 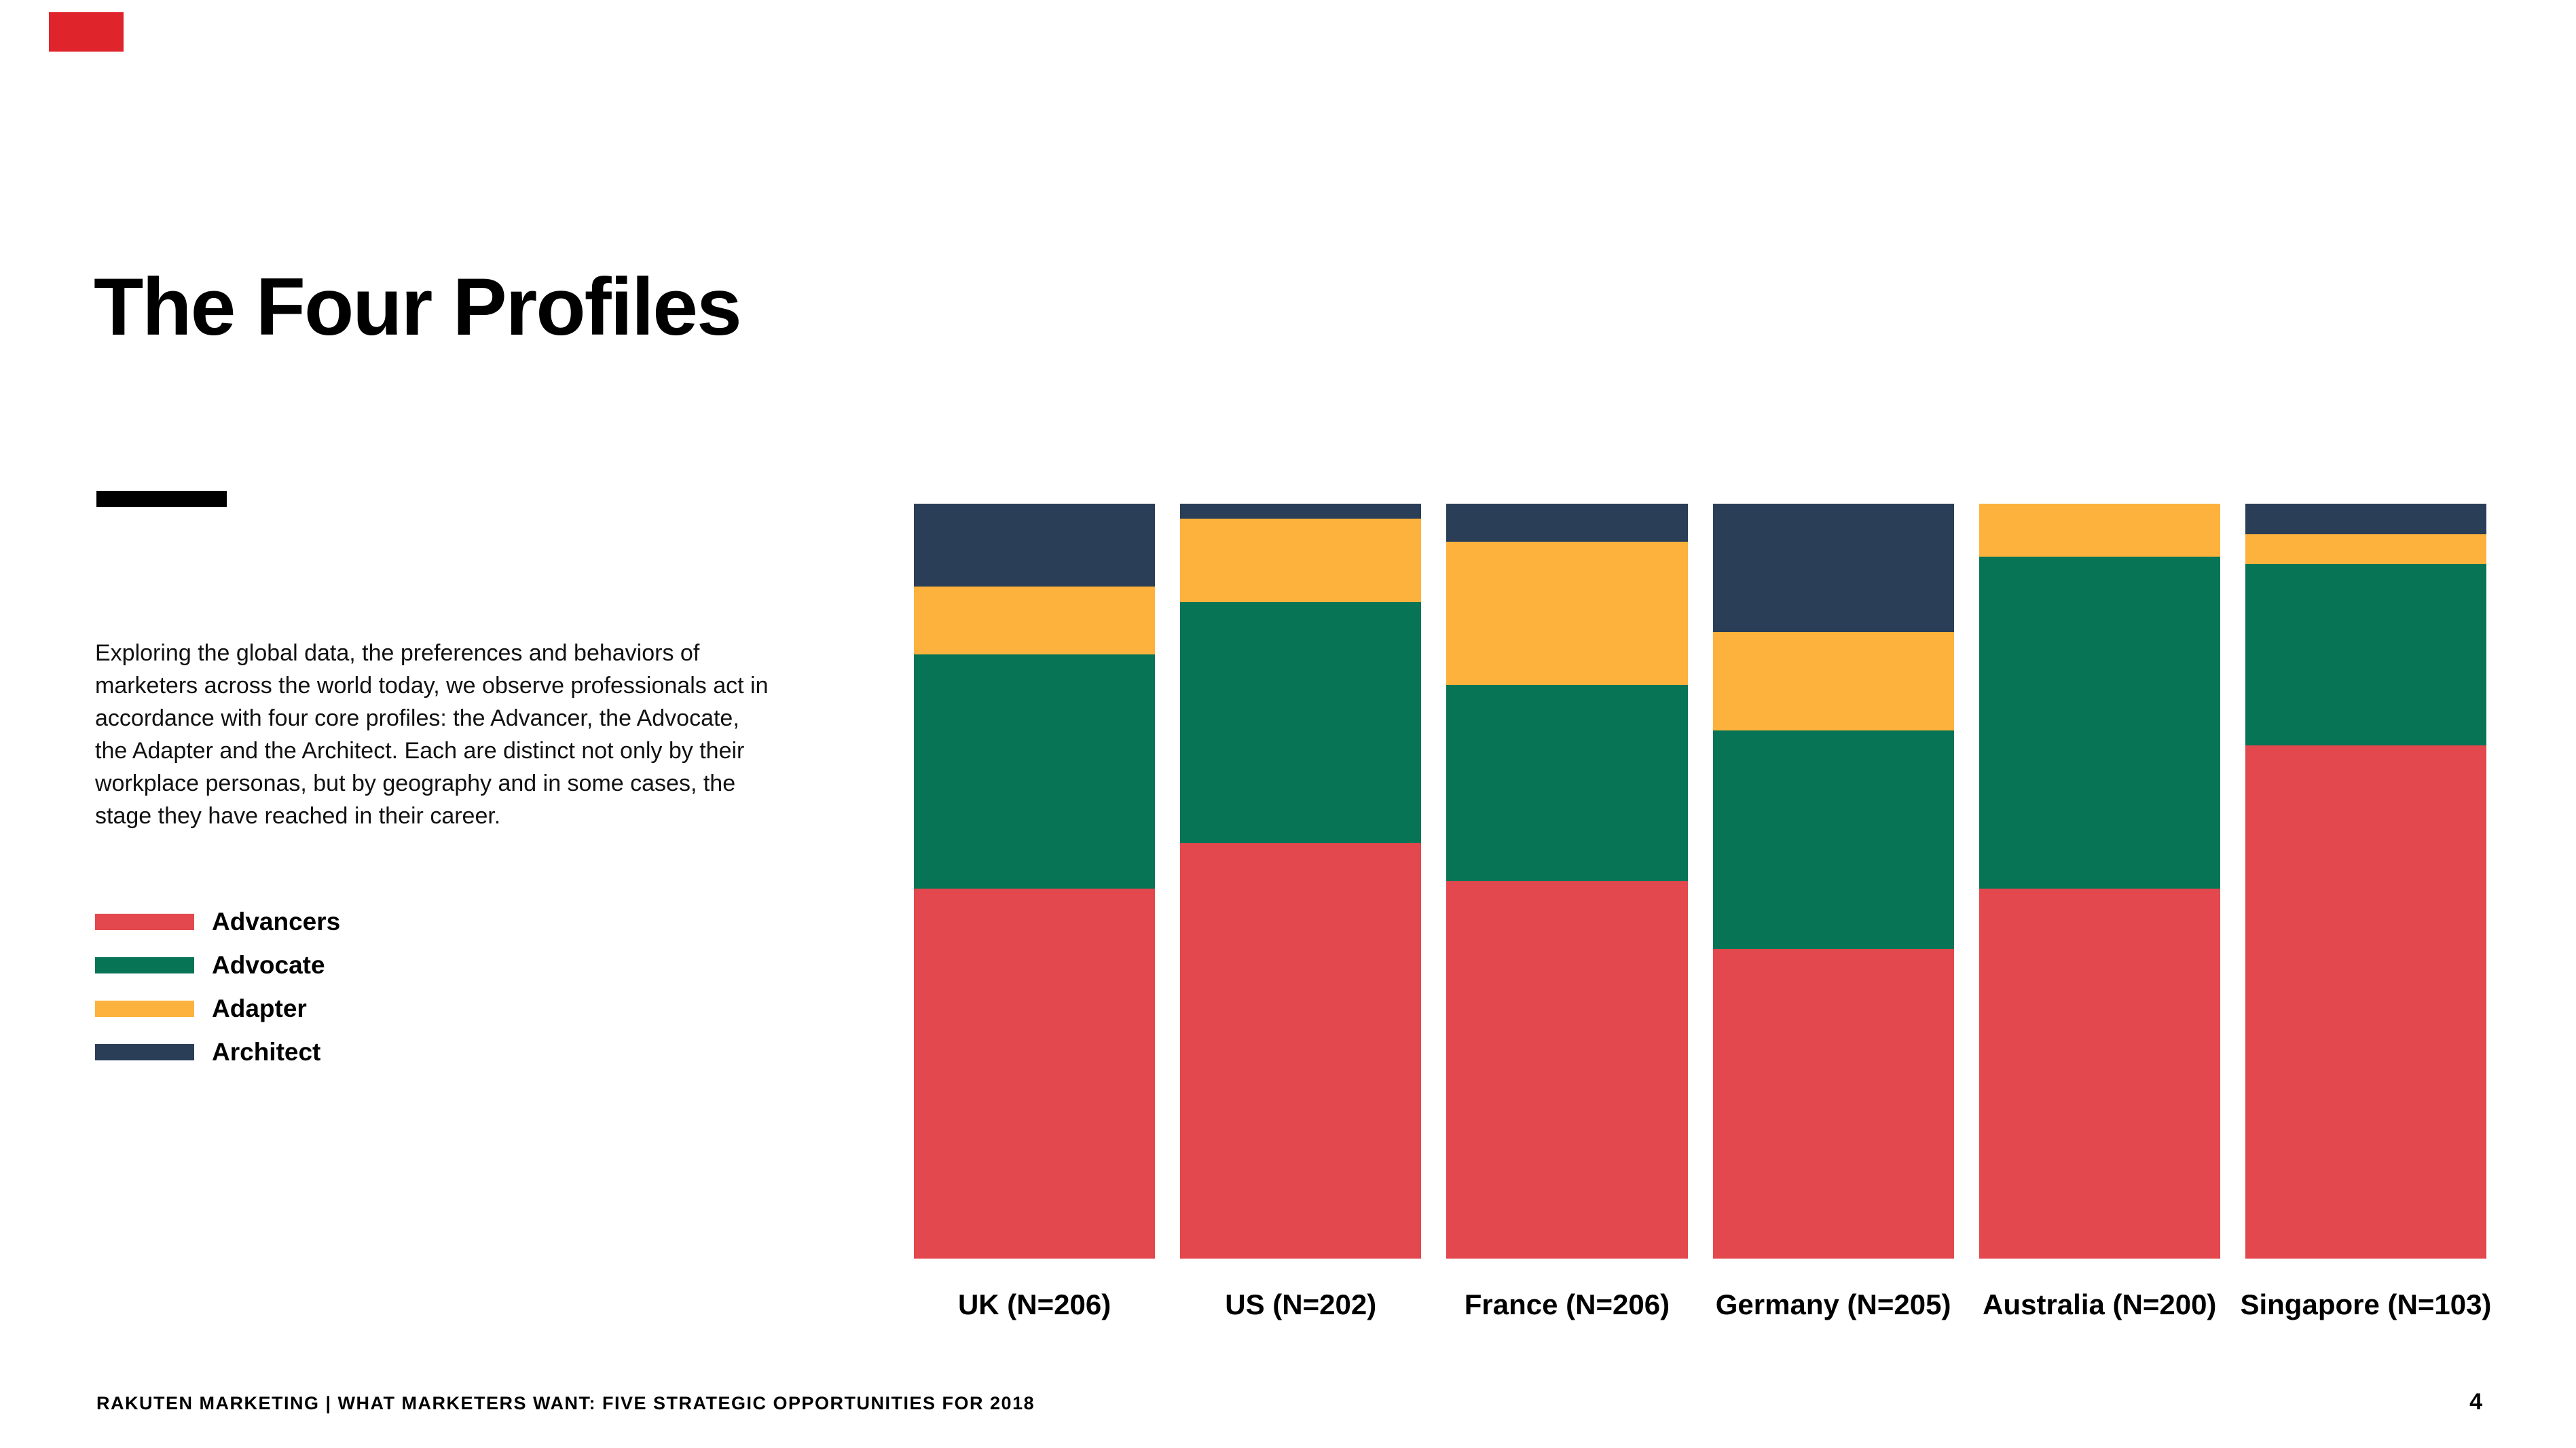 I want to click on bar-category-label: Singapore (N=103), so click(x=2366, y=1304).